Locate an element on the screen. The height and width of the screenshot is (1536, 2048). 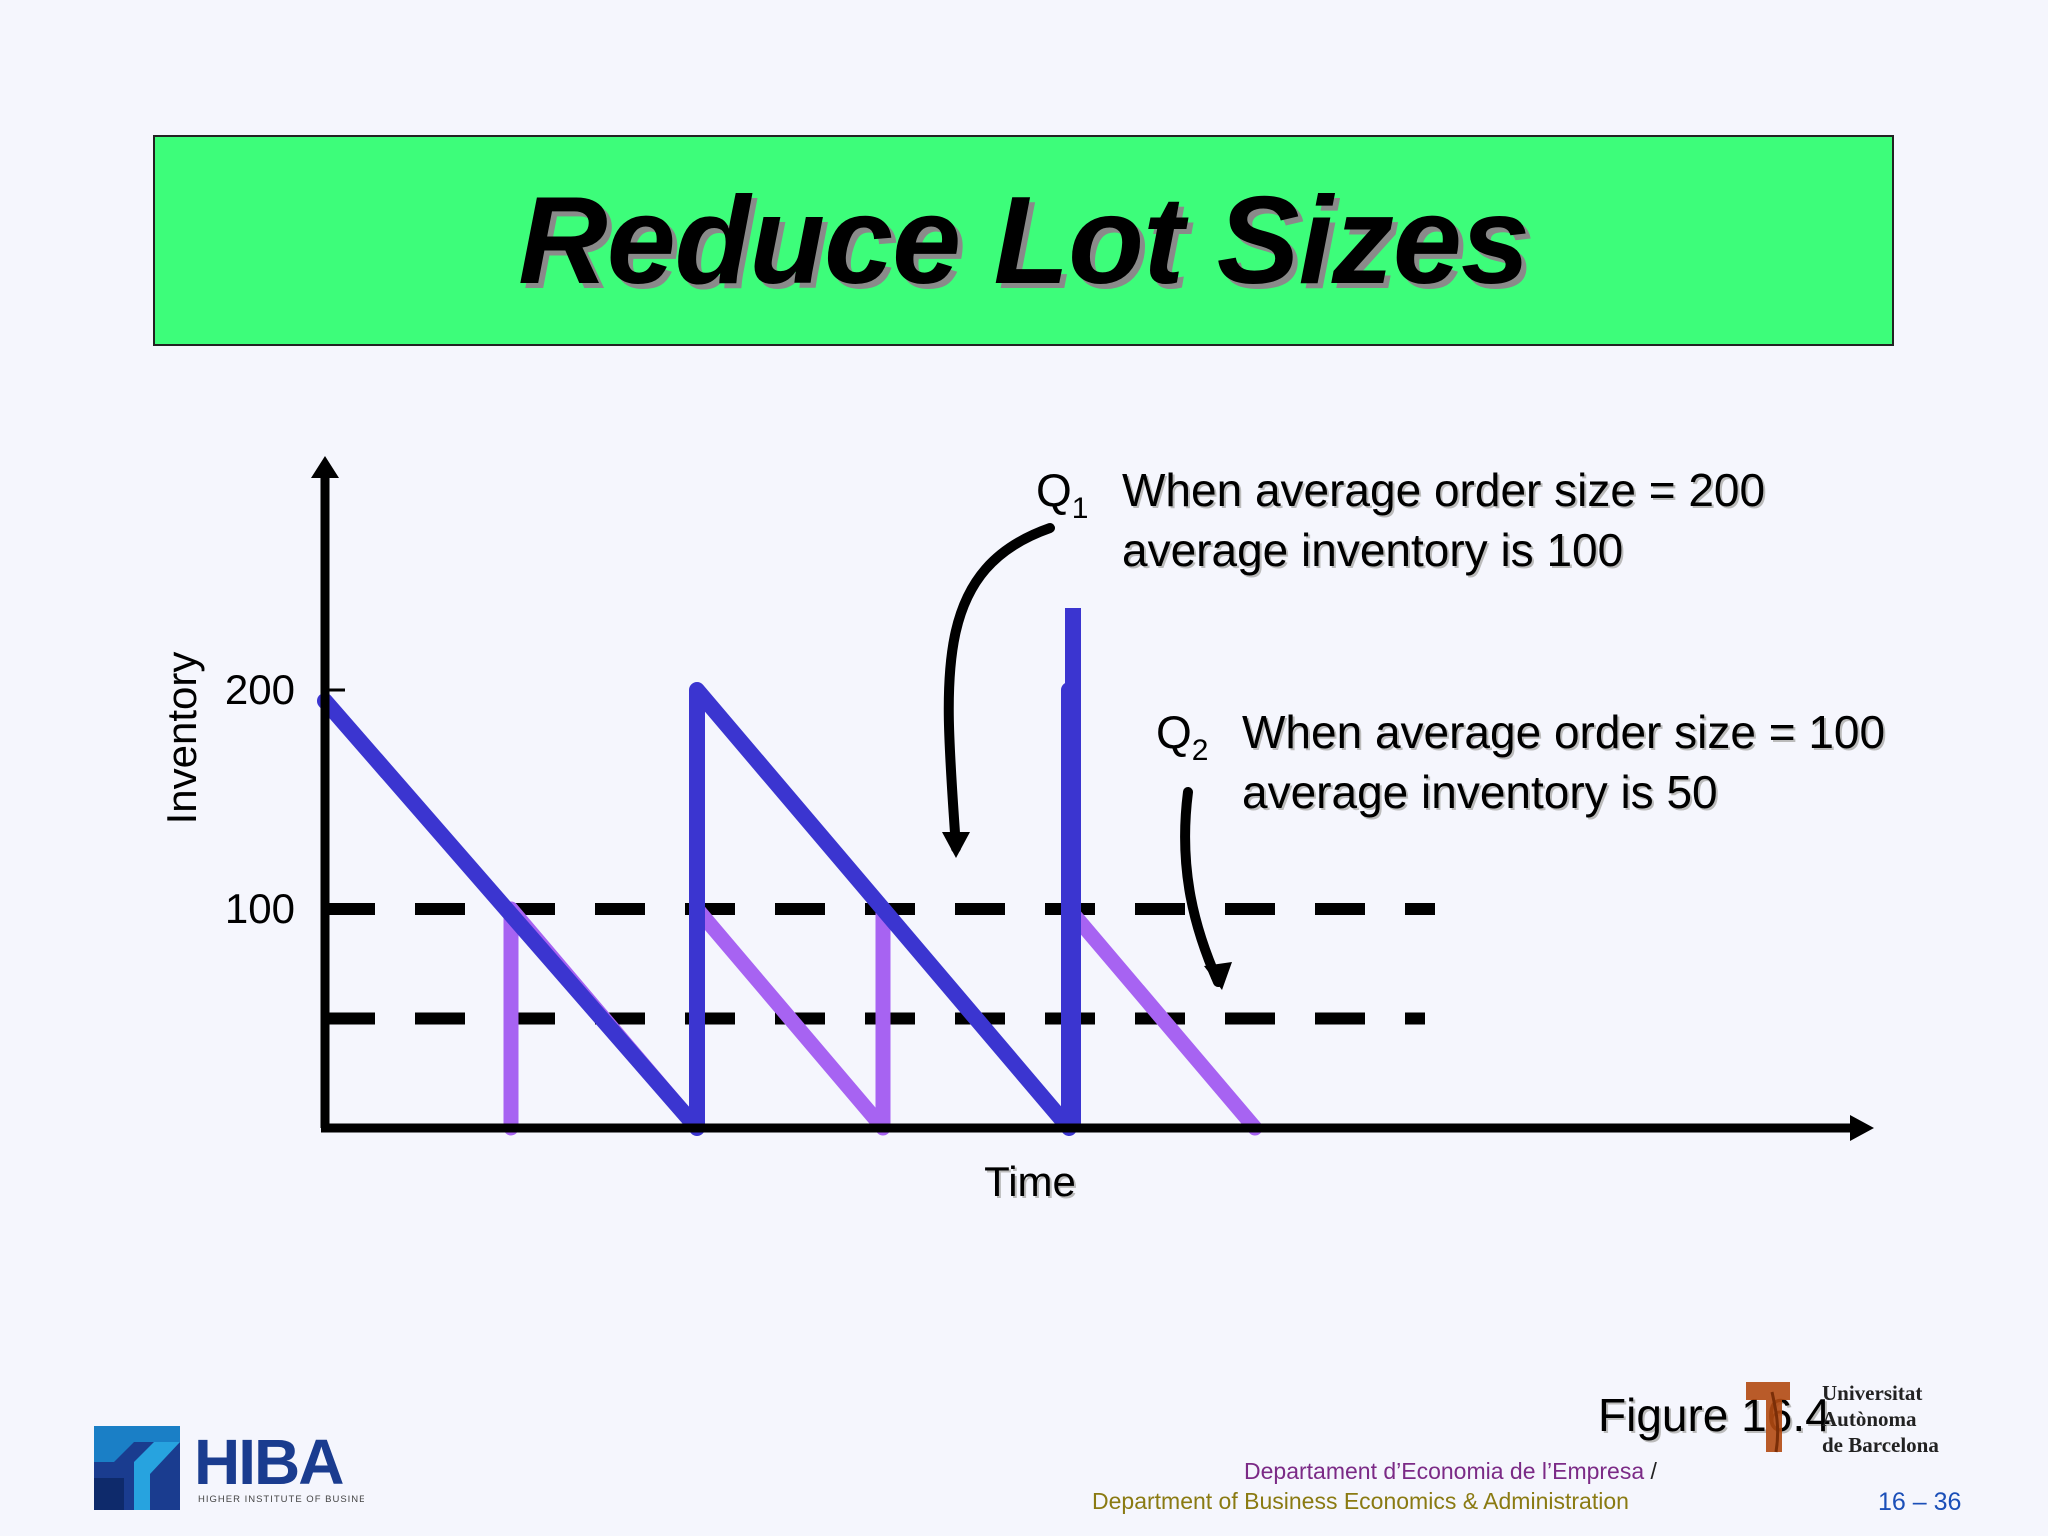
slide-title: Reduce Lot Sizes is located at coordinates (1024, 240).